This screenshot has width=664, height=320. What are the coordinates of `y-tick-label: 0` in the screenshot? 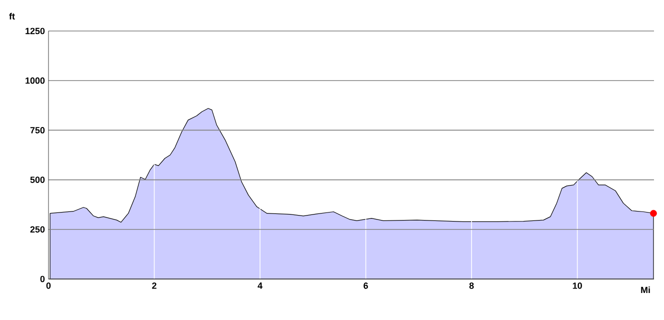 It's located at (42, 279).